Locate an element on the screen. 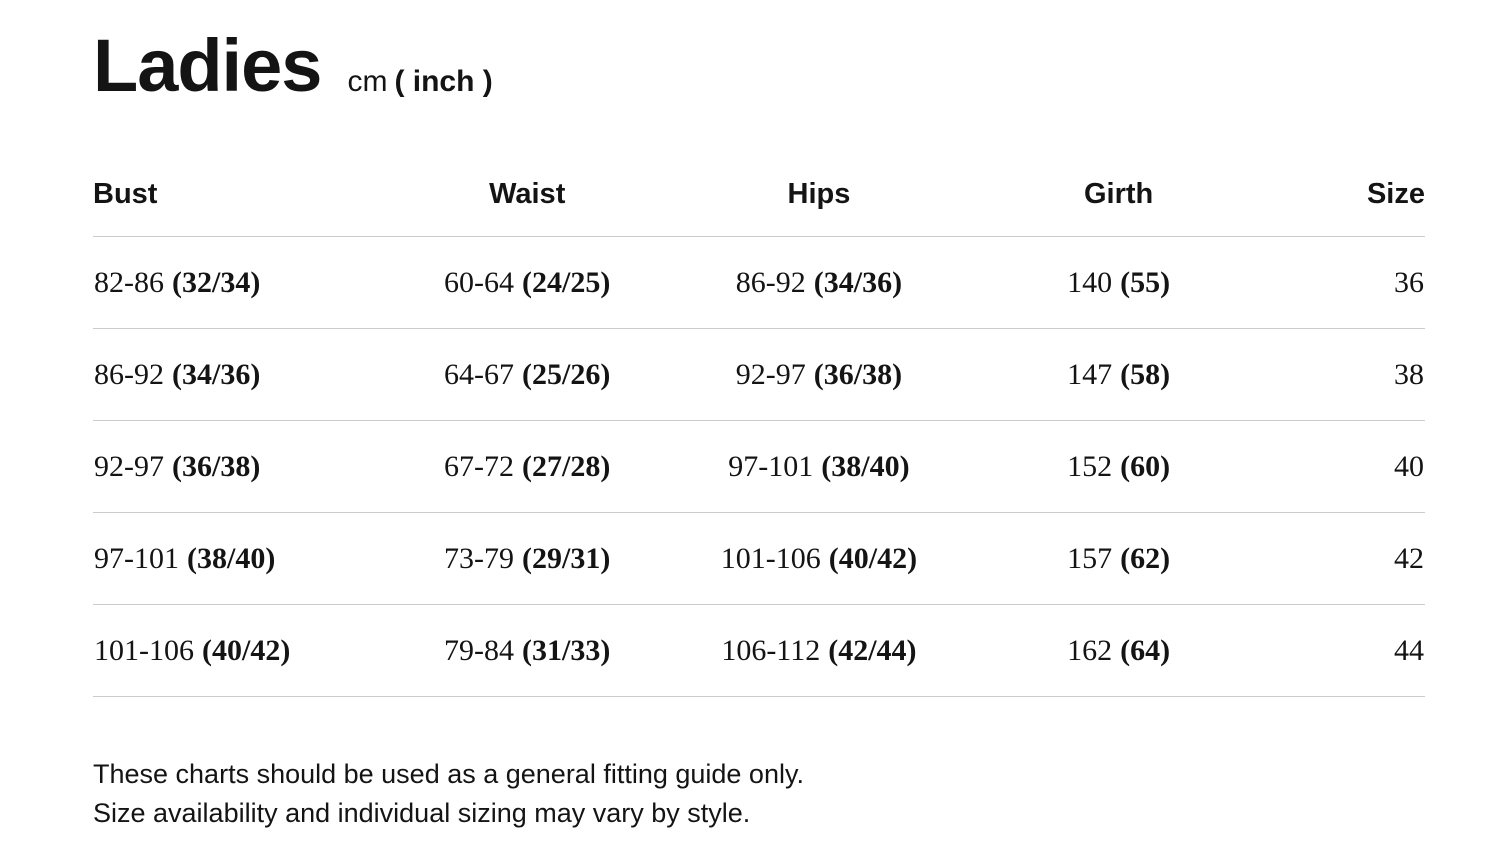 The height and width of the screenshot is (848, 1498). value-cm: 152 is located at coordinates (1090, 466).